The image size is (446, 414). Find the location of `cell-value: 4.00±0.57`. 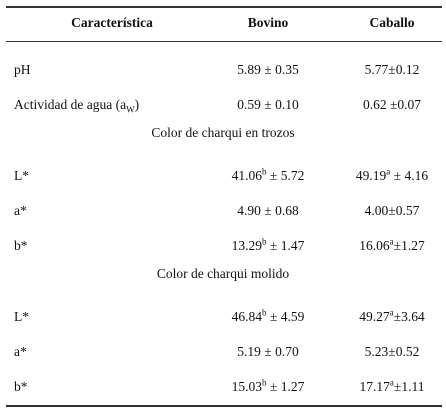

cell-value: 4.00±0.57 is located at coordinates (392, 210).